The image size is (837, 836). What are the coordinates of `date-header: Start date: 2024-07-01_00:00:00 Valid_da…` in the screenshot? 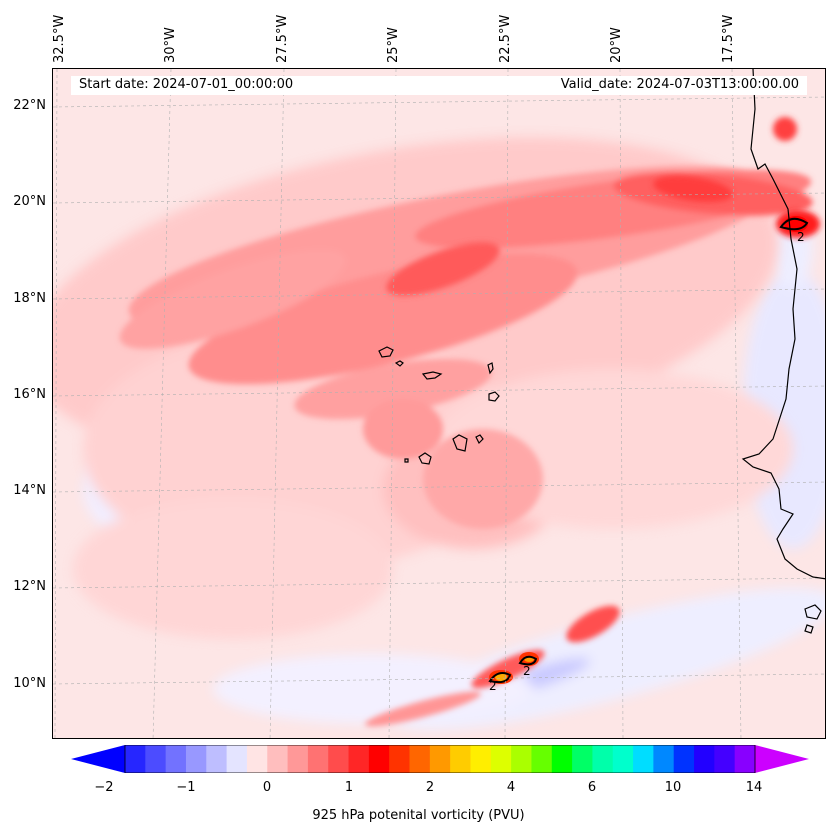 It's located at (439, 85).